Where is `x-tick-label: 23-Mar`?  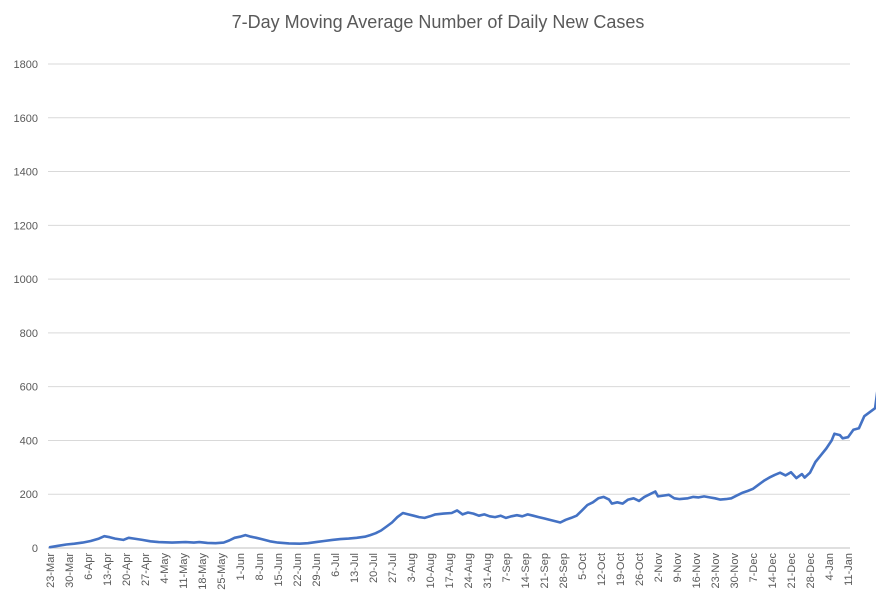
x-tick-label: 23-Mar is located at coordinates (51, 570).